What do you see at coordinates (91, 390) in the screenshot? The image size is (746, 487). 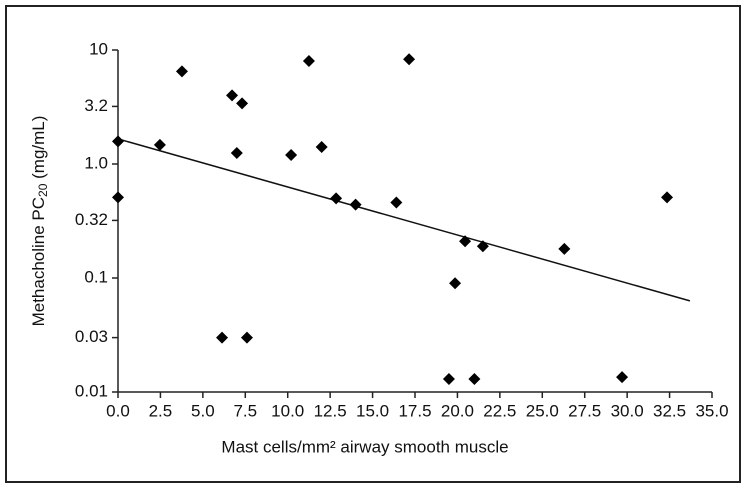 I see `y-tick-label: 0.01` at bounding box center [91, 390].